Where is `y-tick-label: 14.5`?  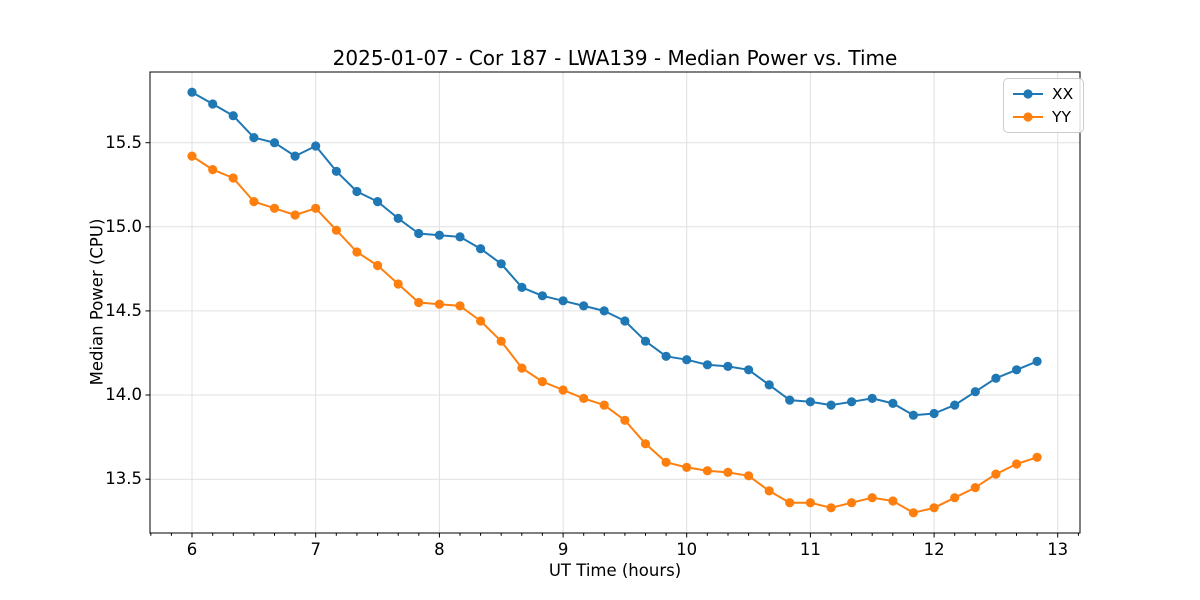
y-tick-label: 14.5 is located at coordinates (123, 310).